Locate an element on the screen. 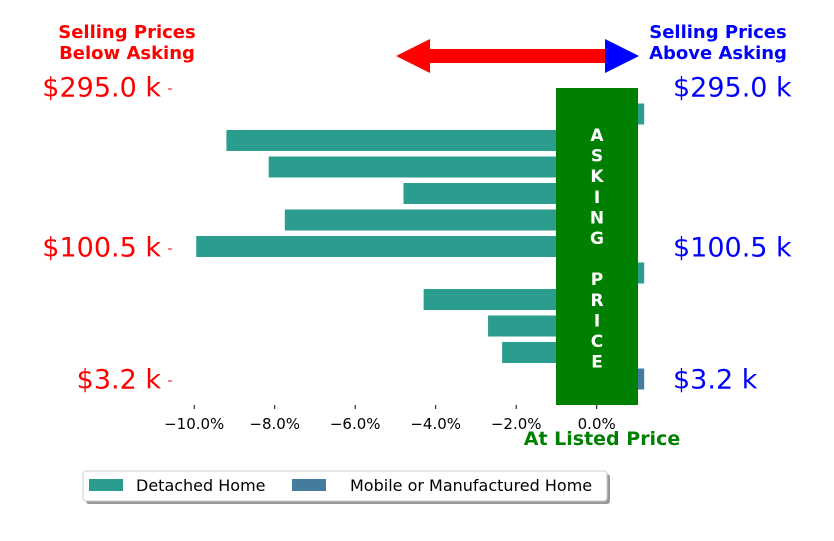  legend: Detached Home Mobile or Manufactured Home is located at coordinates (346, 487).